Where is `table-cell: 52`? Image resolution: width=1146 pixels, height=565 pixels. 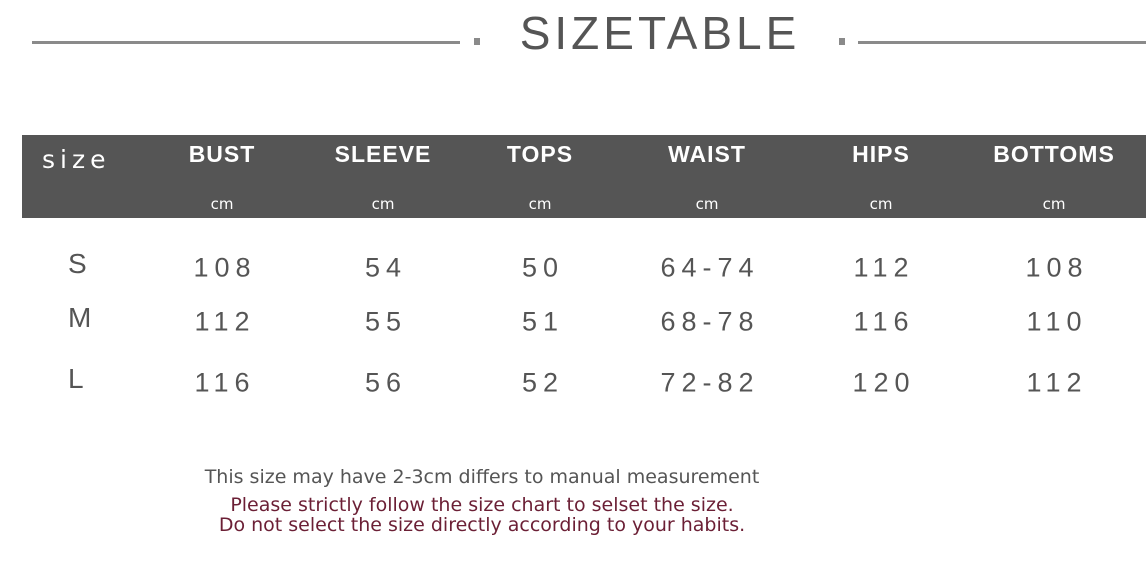 table-cell: 52 is located at coordinates (543, 382).